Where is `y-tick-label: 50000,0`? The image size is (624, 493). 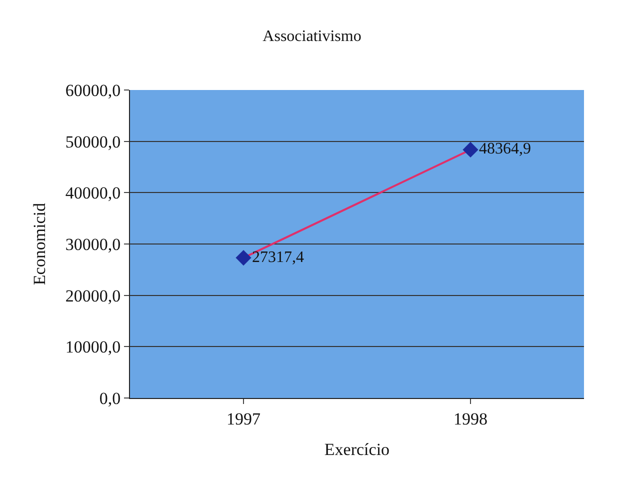
y-tick-label: 50000,0 is located at coordinates (93, 142).